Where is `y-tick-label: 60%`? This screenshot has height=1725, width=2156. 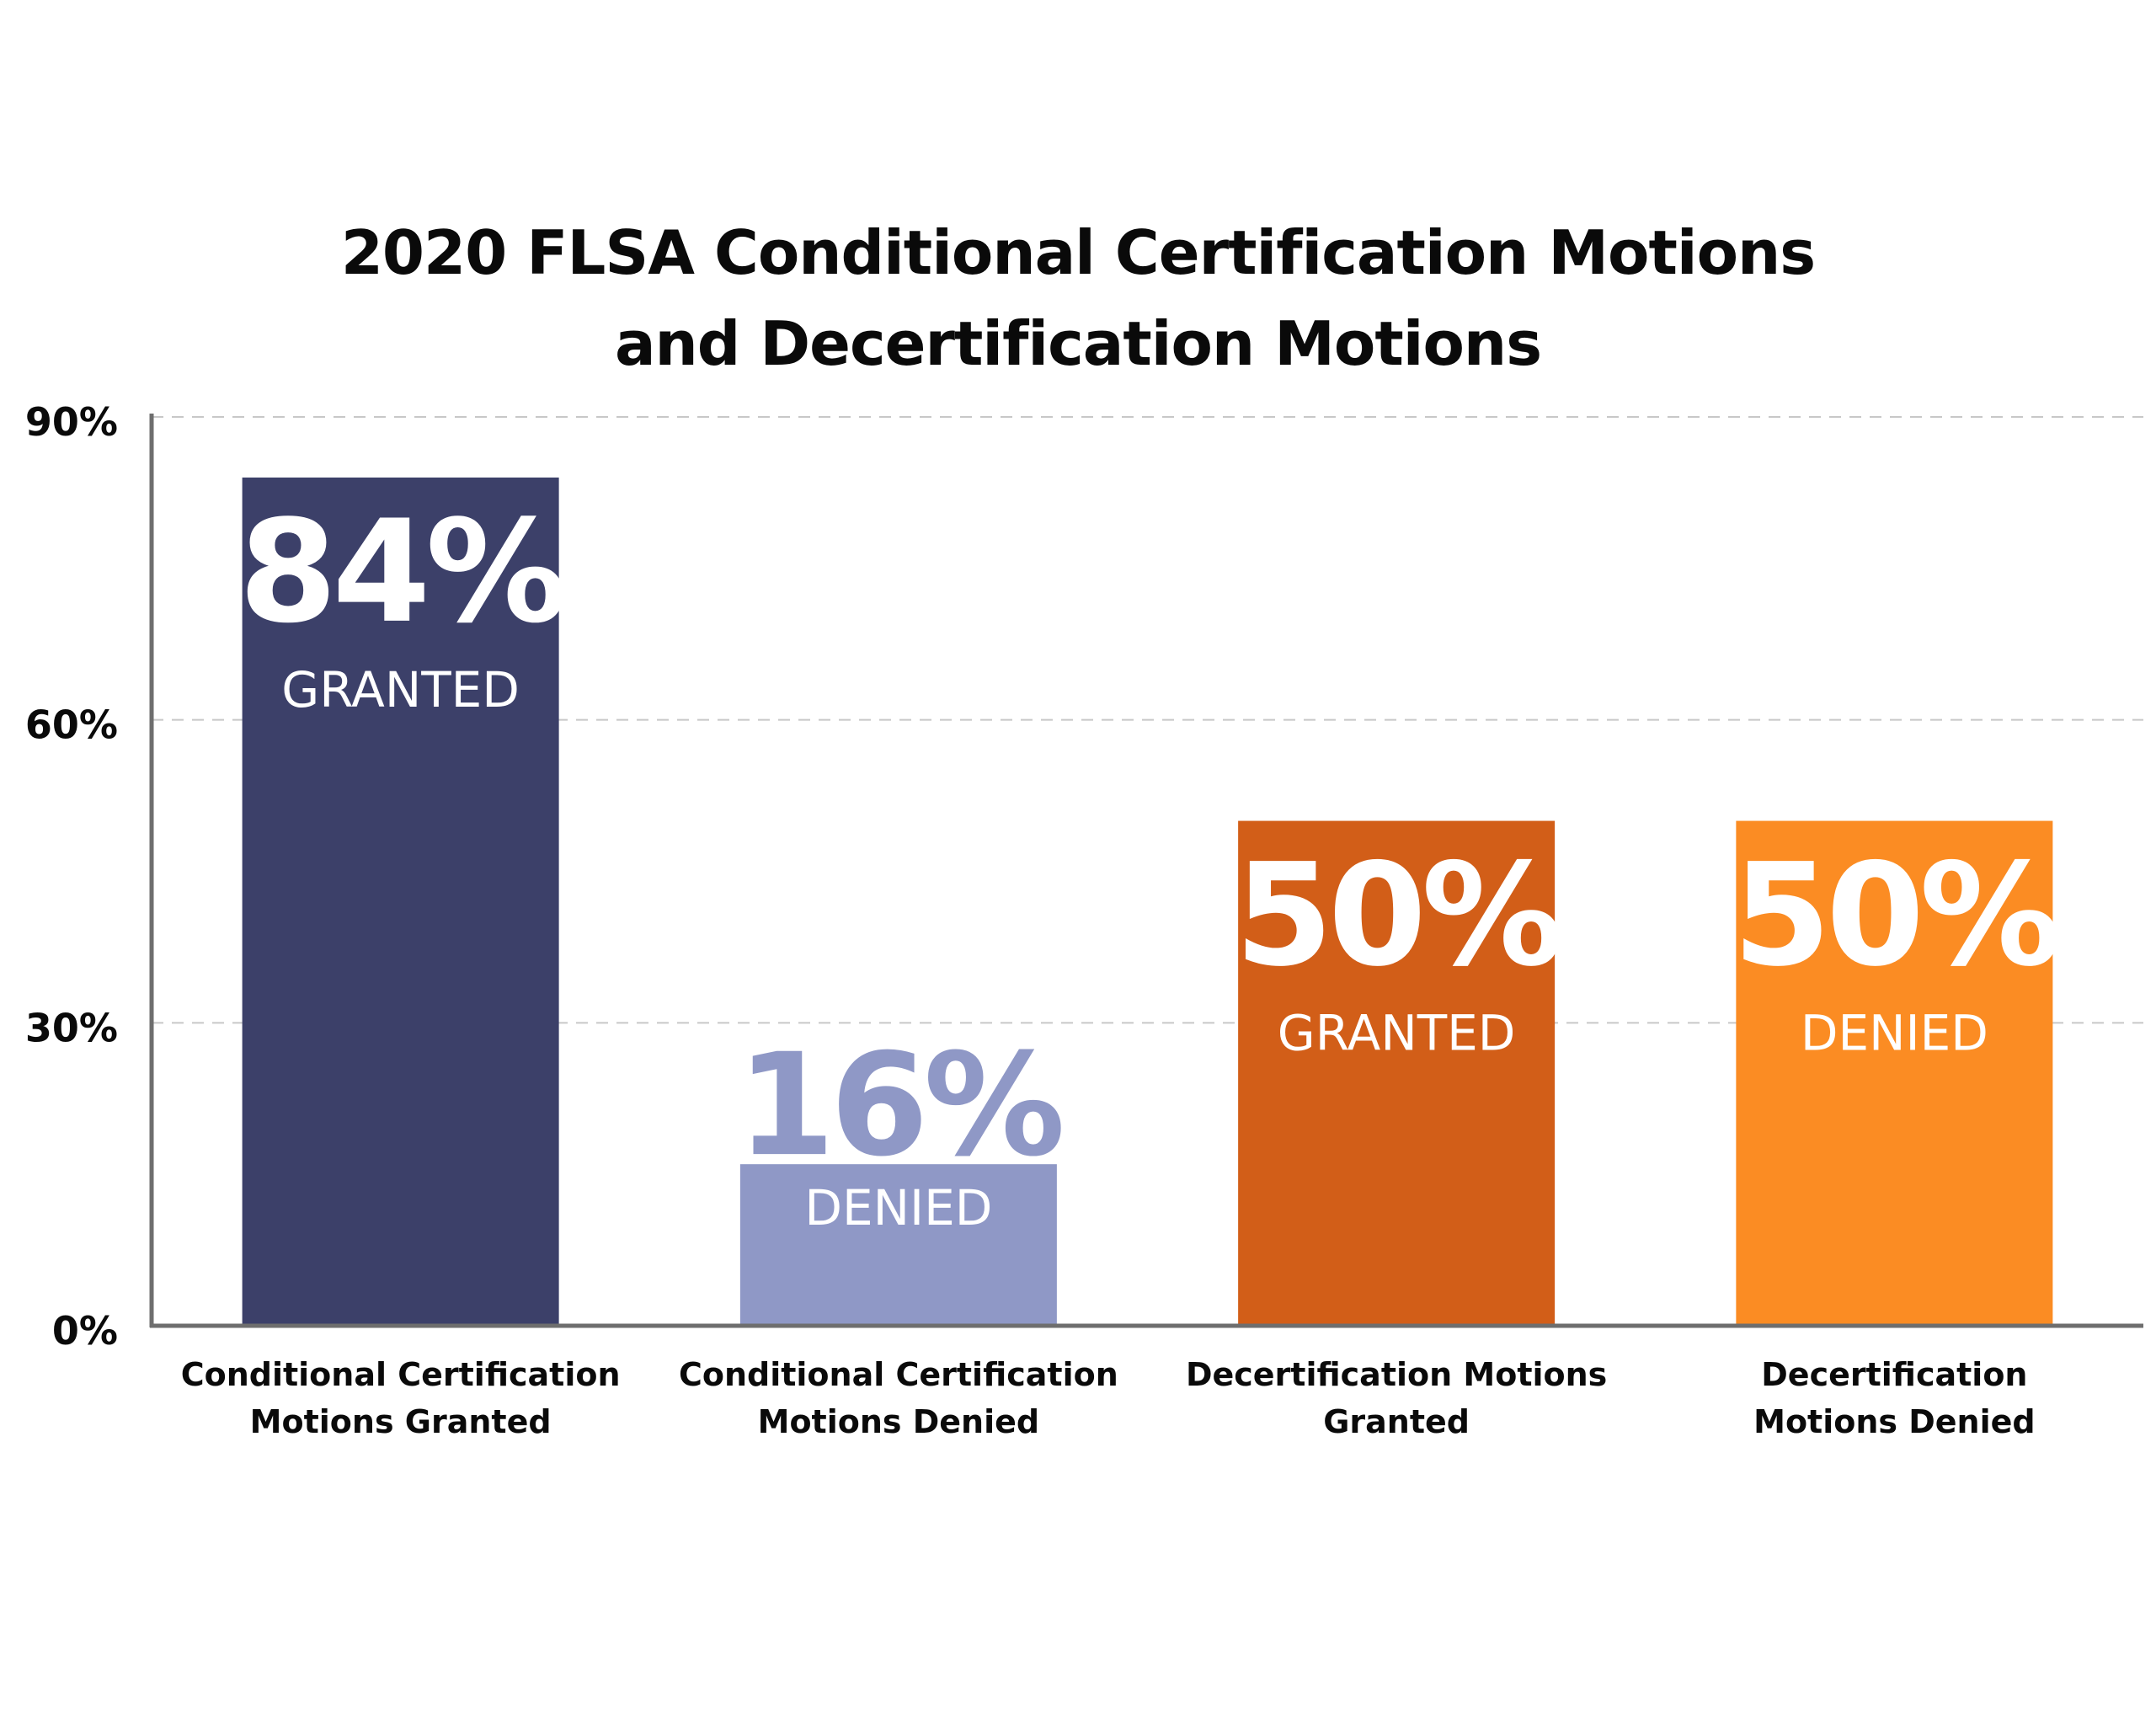
y-tick-label: 60% is located at coordinates (71, 725).